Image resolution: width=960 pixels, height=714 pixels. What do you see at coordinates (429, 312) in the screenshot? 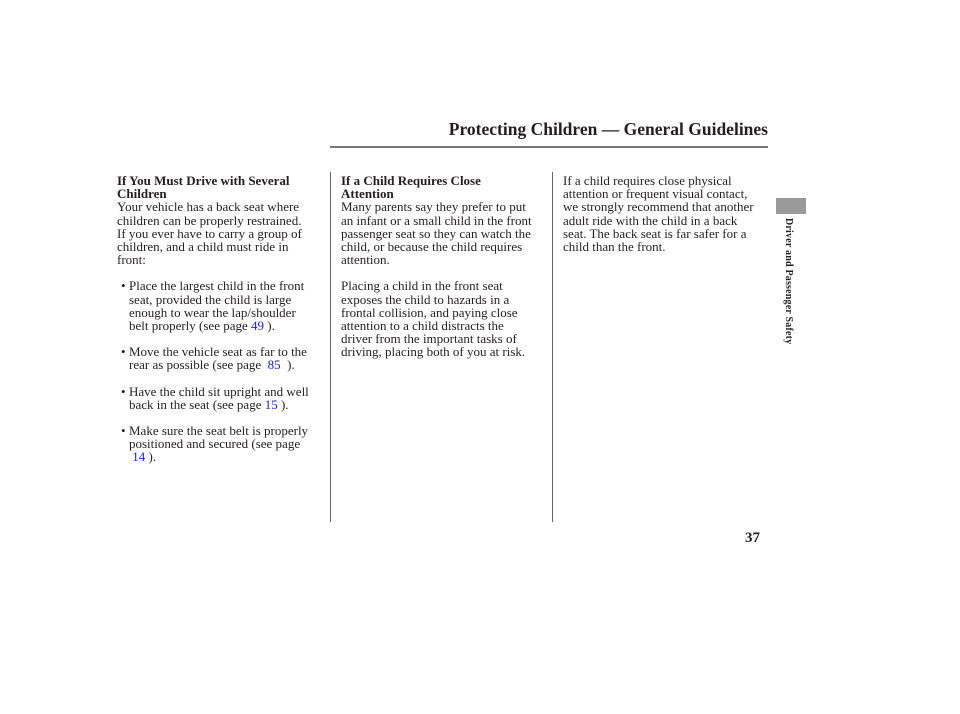
I see `text-line: frontal collision, and paying close` at bounding box center [429, 312].